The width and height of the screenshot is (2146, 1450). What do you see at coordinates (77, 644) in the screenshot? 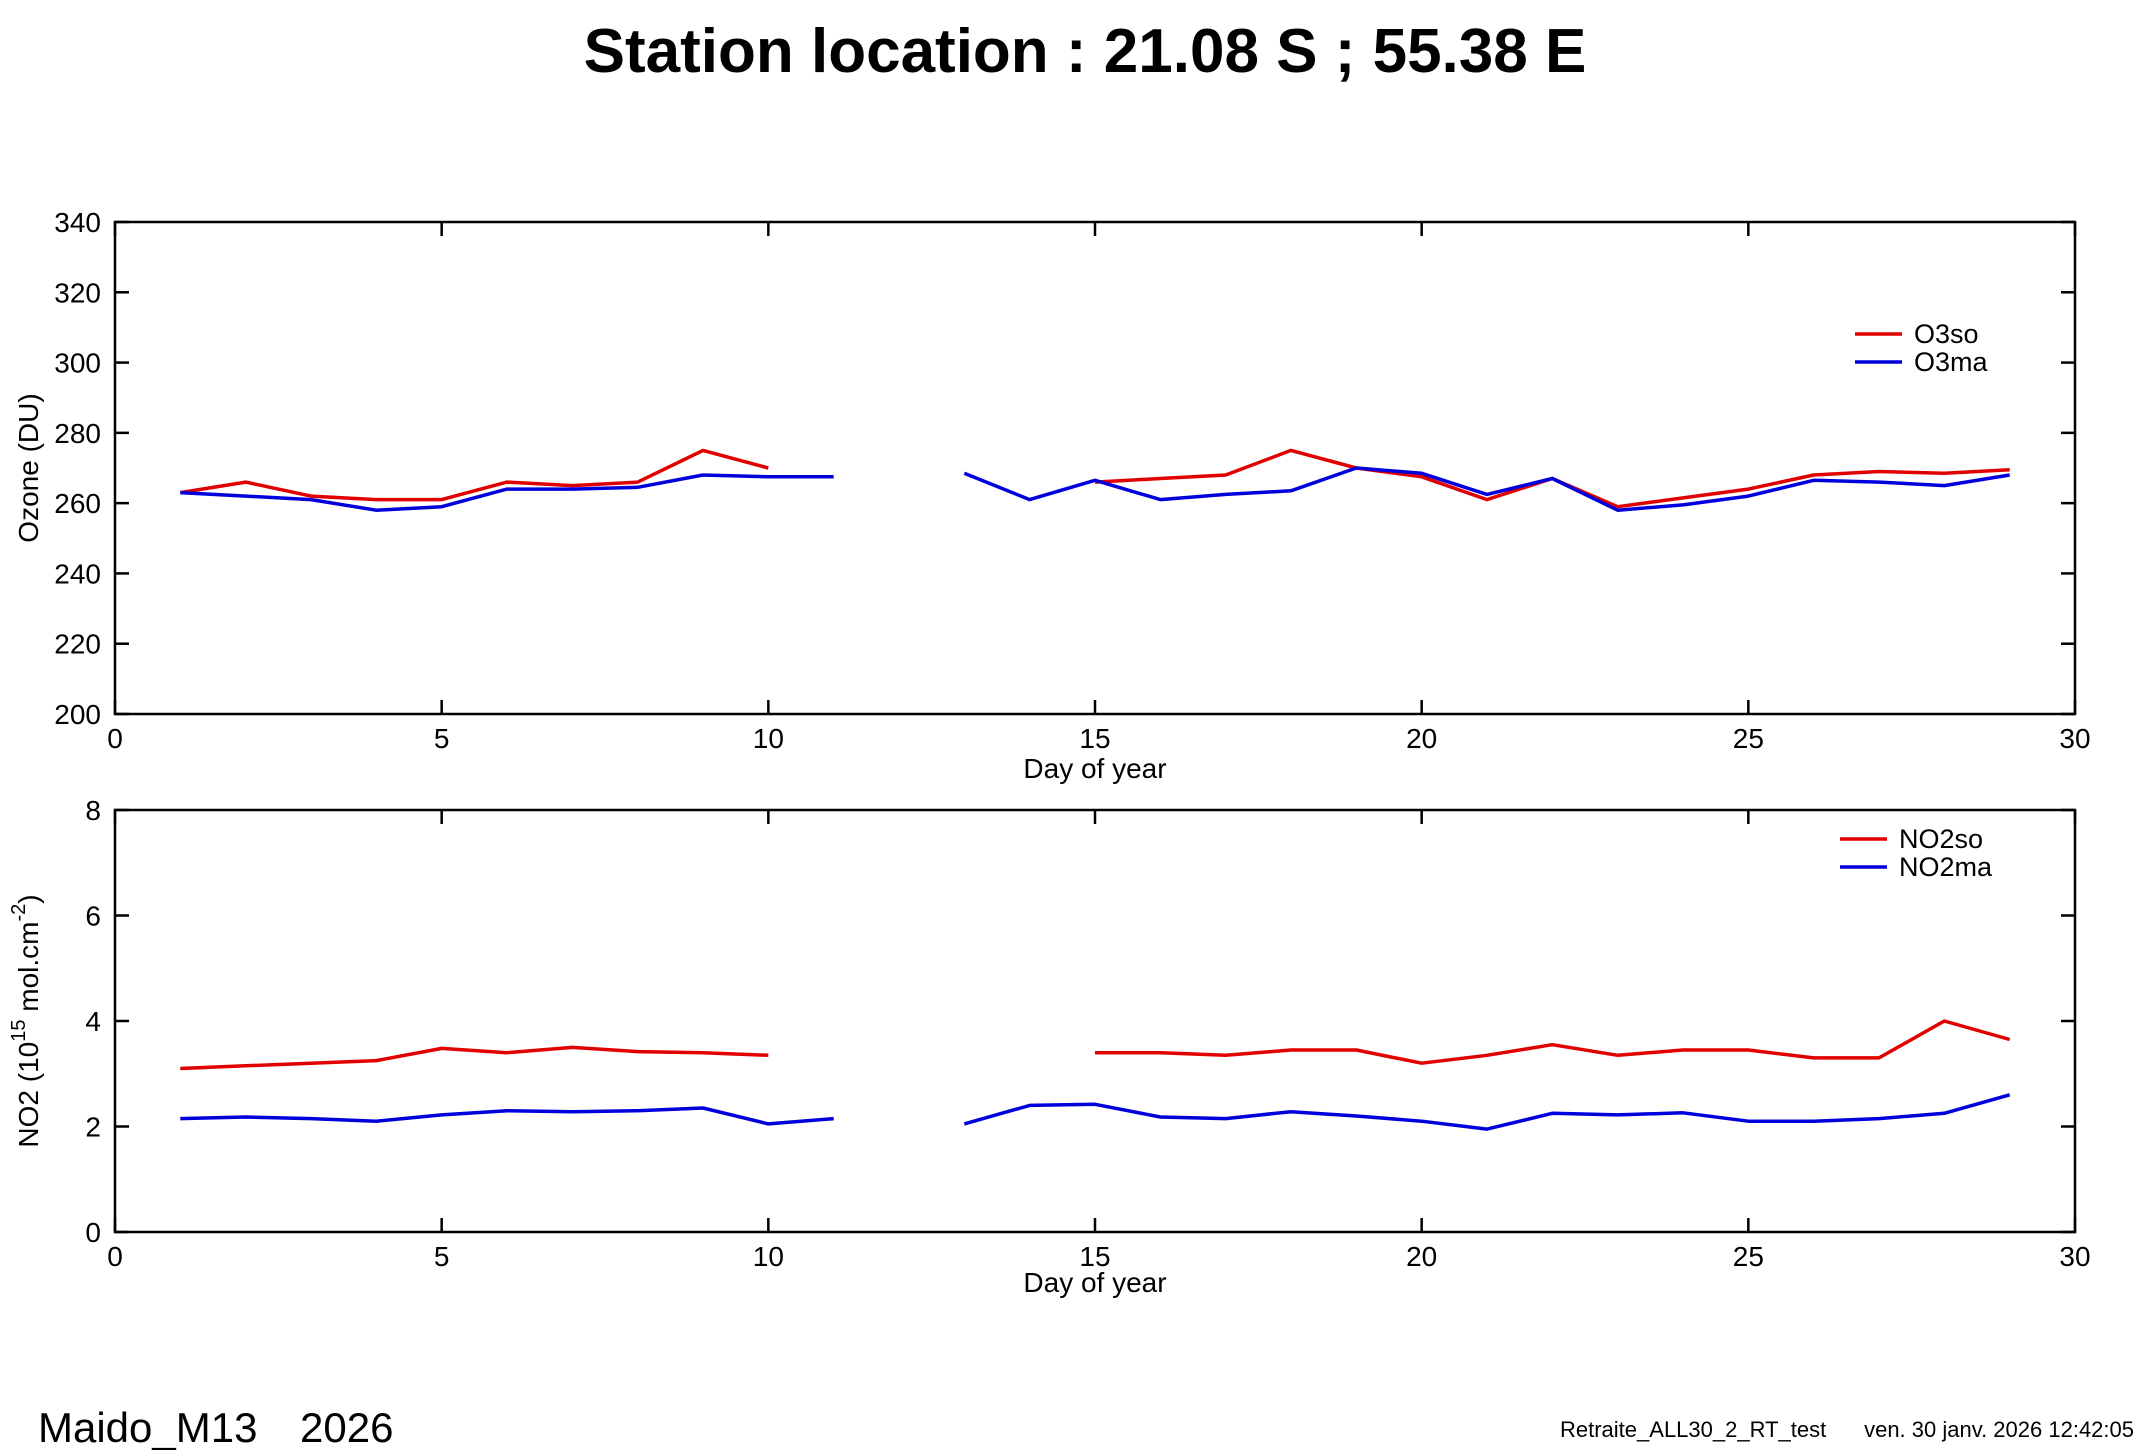
I see `y-tick-label: 220` at bounding box center [77, 644].